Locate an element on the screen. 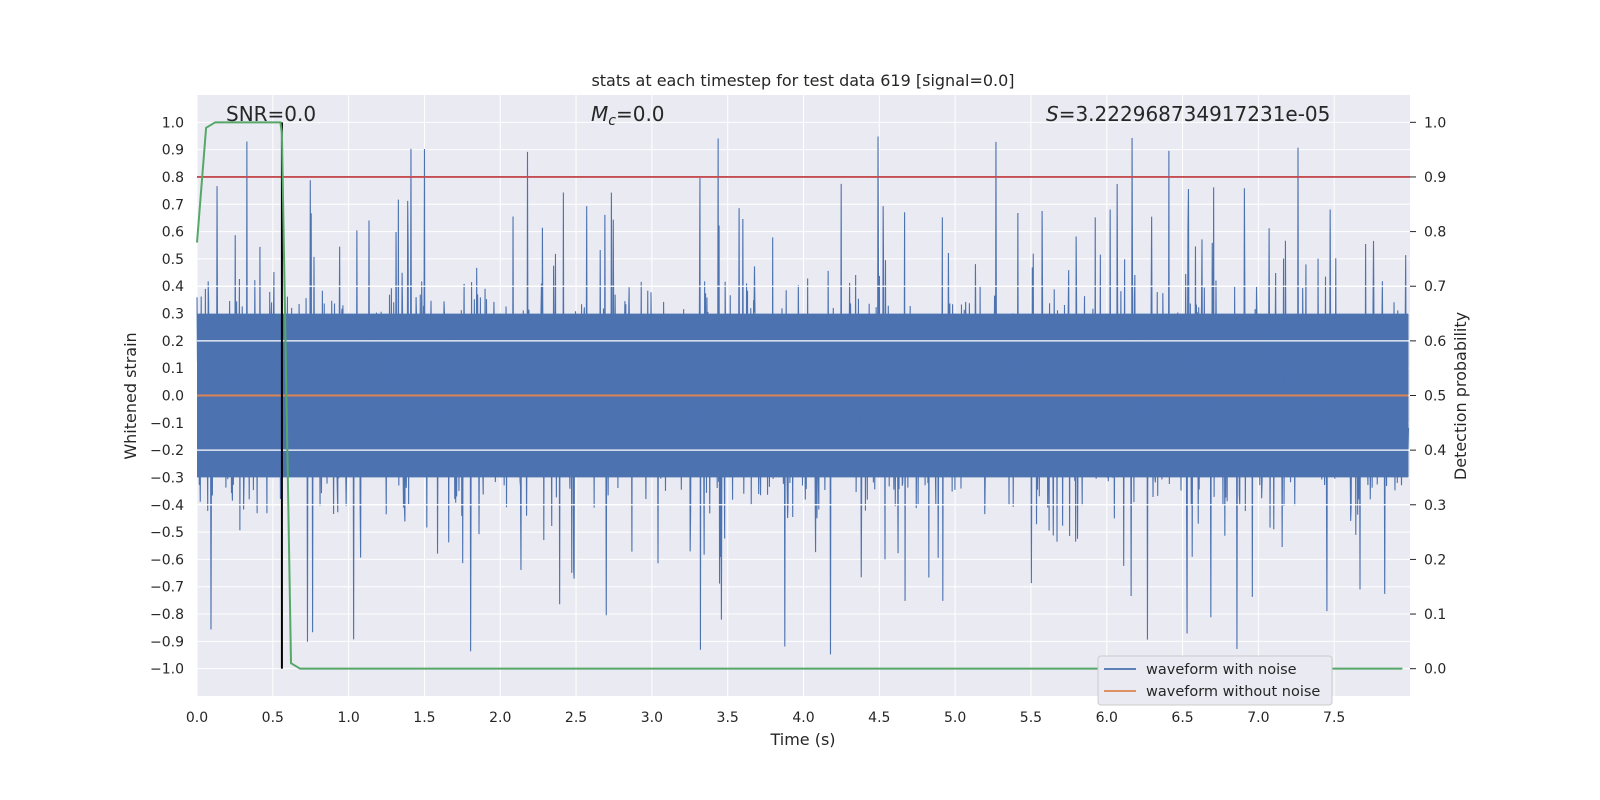  x-axis-label: Time (s) is located at coordinates (802, 739).